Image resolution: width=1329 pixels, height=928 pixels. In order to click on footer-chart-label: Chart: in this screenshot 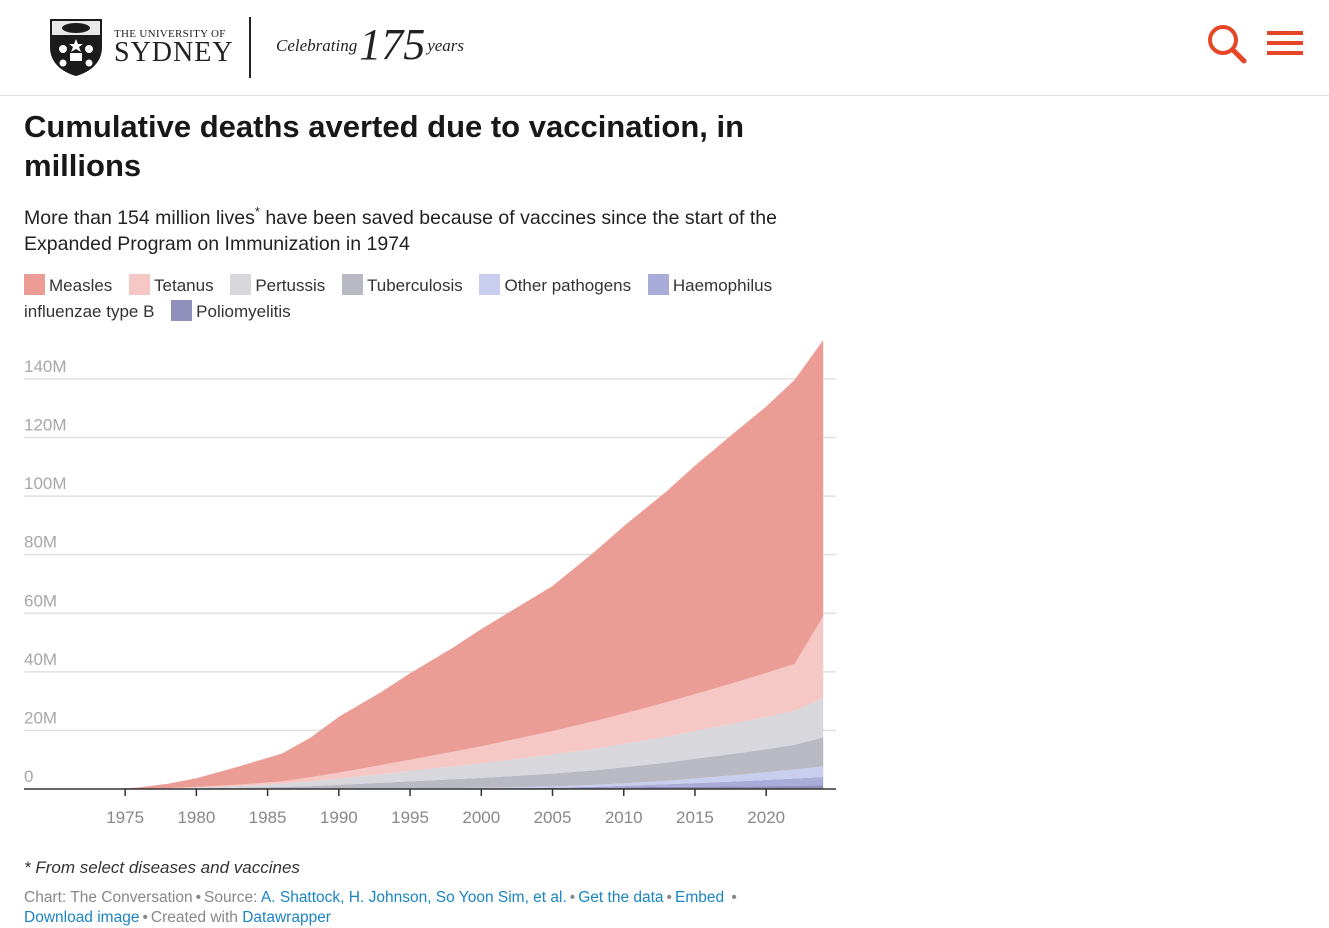, I will do `click(45, 897)`.